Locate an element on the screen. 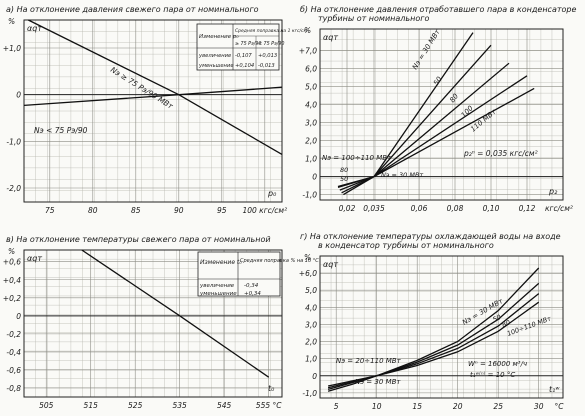 This screenshot has width=585, height=416. cooling-water-note: Wⁿ = 16000 м³/ч is located at coordinates (497, 364).